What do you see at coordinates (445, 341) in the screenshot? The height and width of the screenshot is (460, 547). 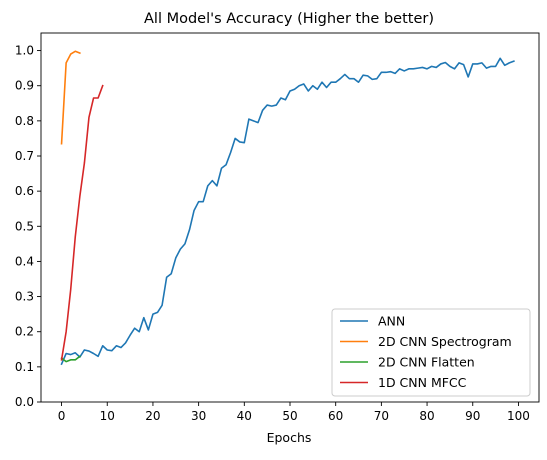 I see `legend-label: 2D CNN Spectrogram` at bounding box center [445, 341].